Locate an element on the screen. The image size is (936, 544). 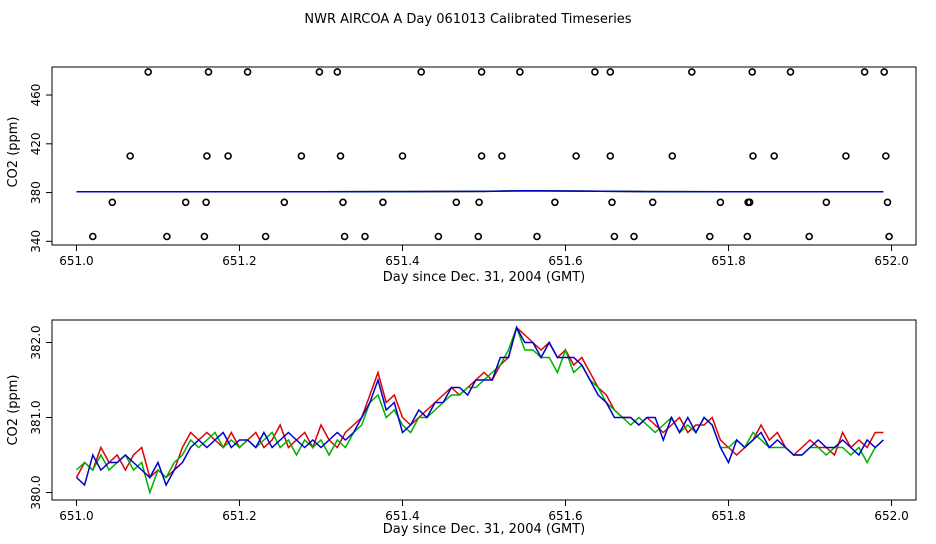
series-line-blue is located at coordinates (480, 191).